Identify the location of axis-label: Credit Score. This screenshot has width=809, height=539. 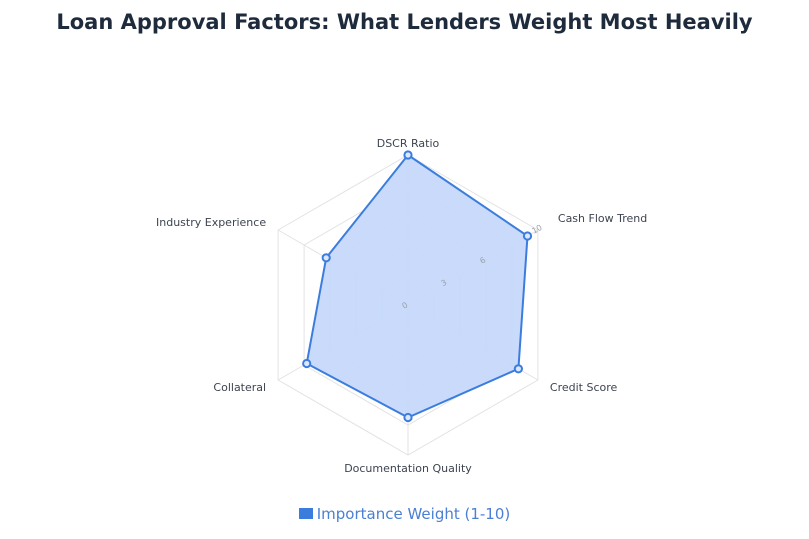
(584, 387).